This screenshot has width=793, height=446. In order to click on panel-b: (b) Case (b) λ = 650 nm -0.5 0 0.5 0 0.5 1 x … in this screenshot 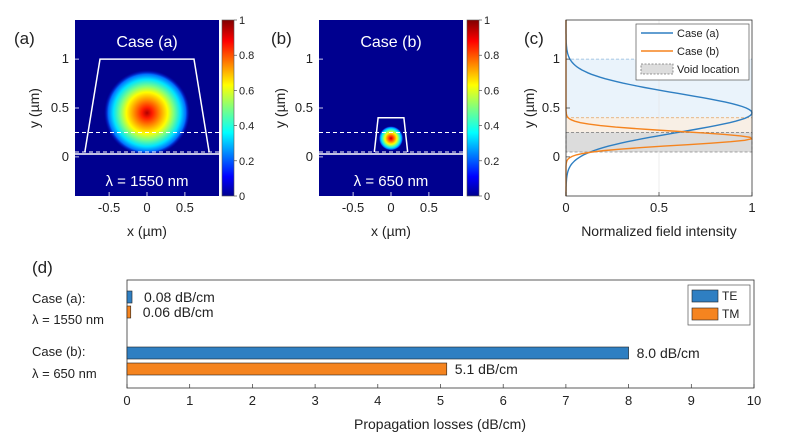, I will do `click(385, 127)`.